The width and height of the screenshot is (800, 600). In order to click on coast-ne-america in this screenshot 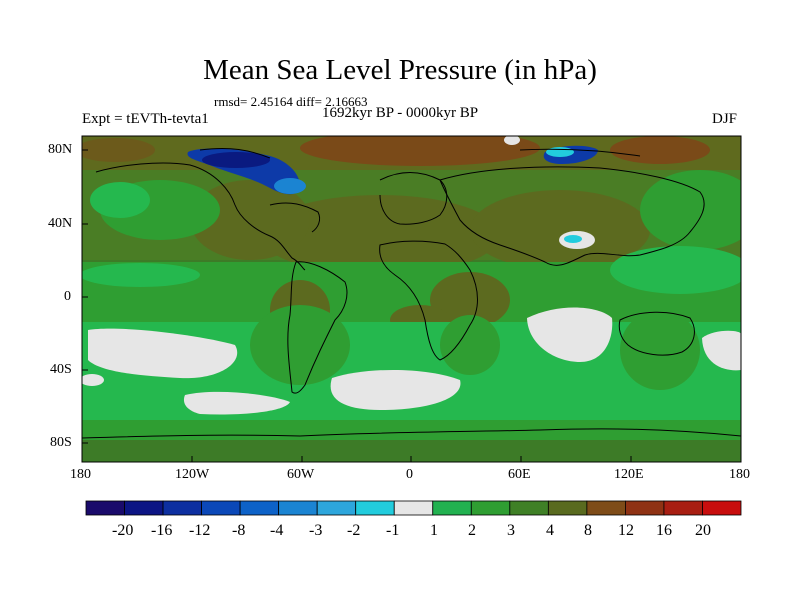, I will do `click(295, 217)`.